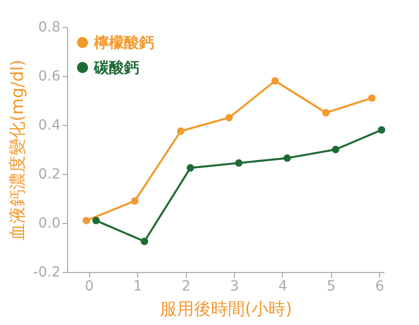 This screenshot has width=419, height=325. Describe the element at coordinates (123, 43) in the screenshot. I see `legend-label: 檸檬酸鈣` at that location.